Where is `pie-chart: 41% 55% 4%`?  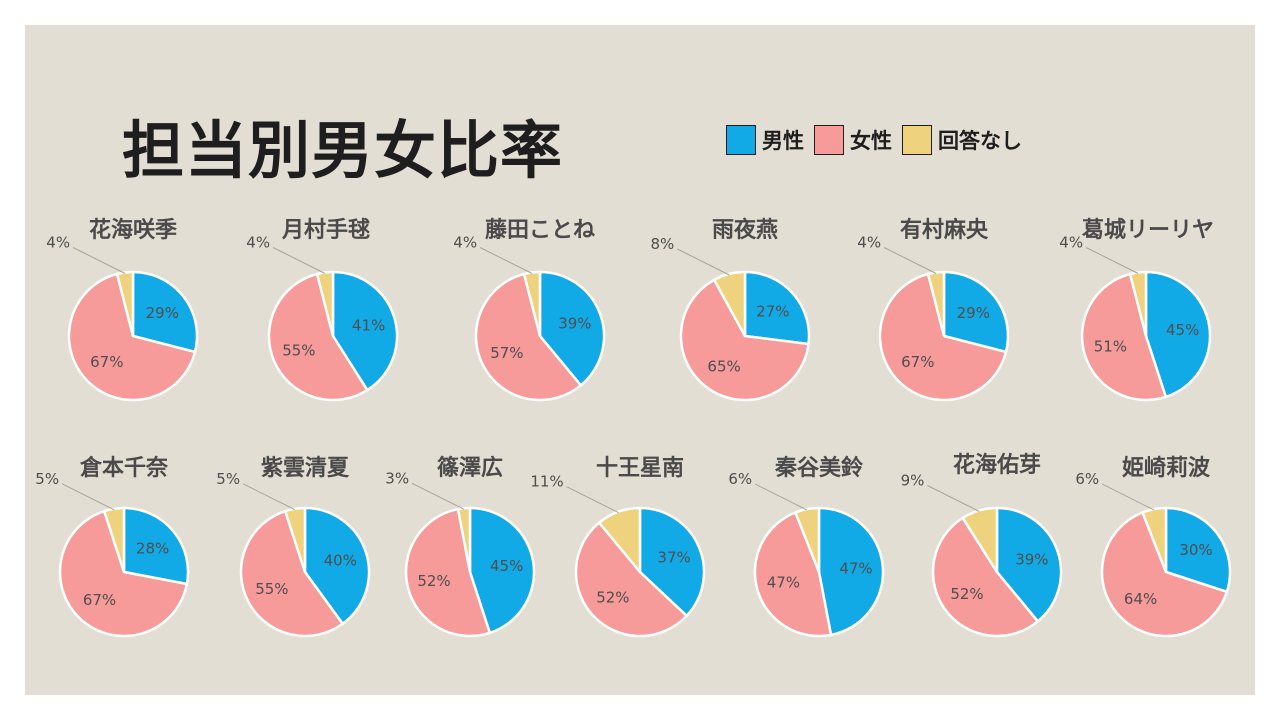
pie-chart: 41% 55% 4% is located at coordinates (322, 318).